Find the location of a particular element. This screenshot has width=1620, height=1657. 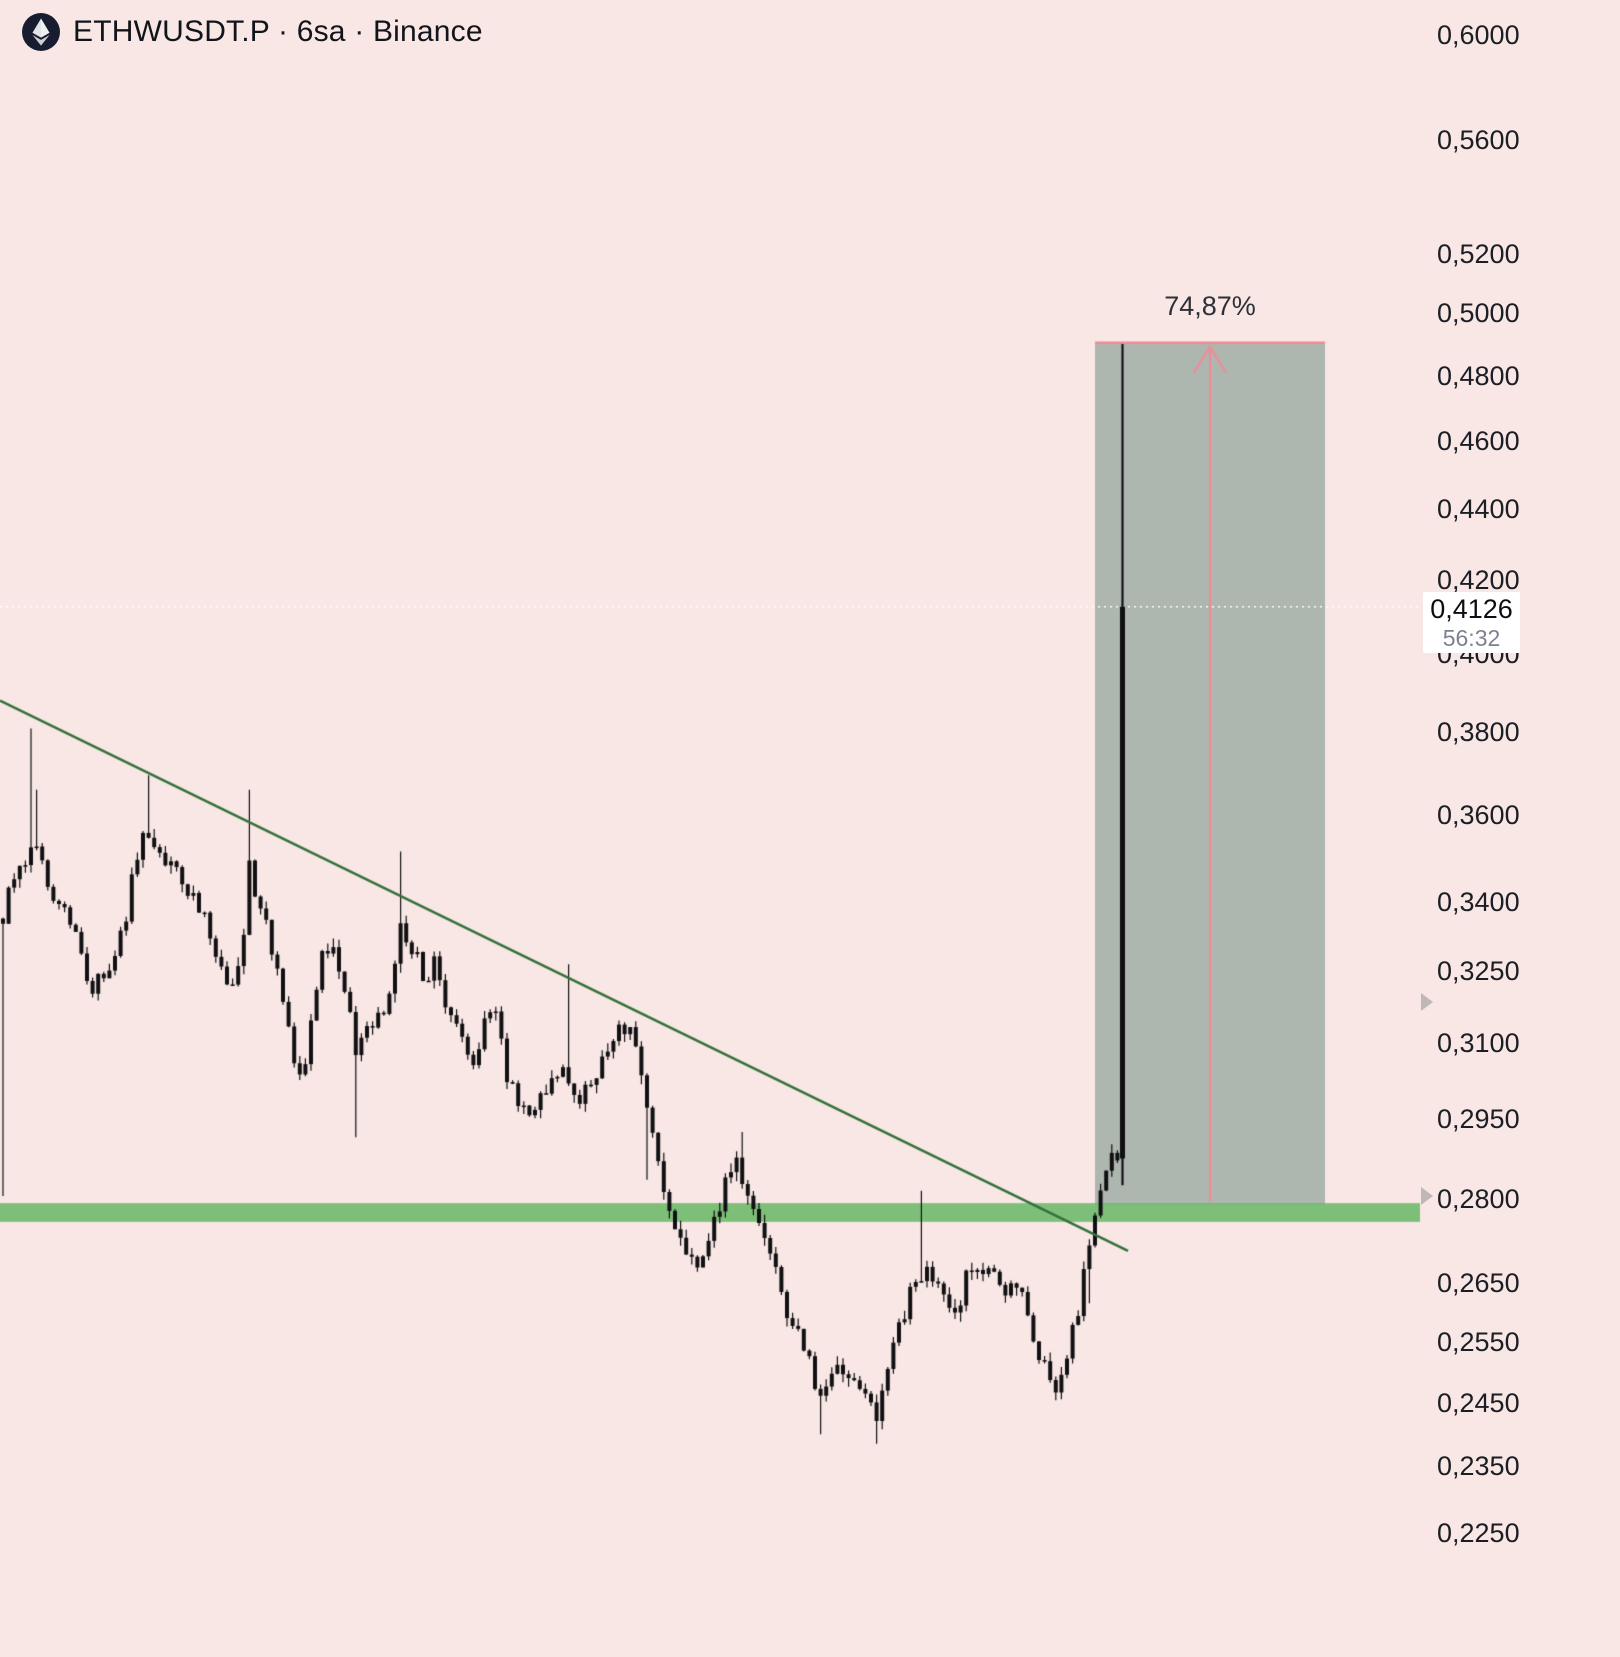

bar-countdown: 56:32 is located at coordinates (1471, 637).